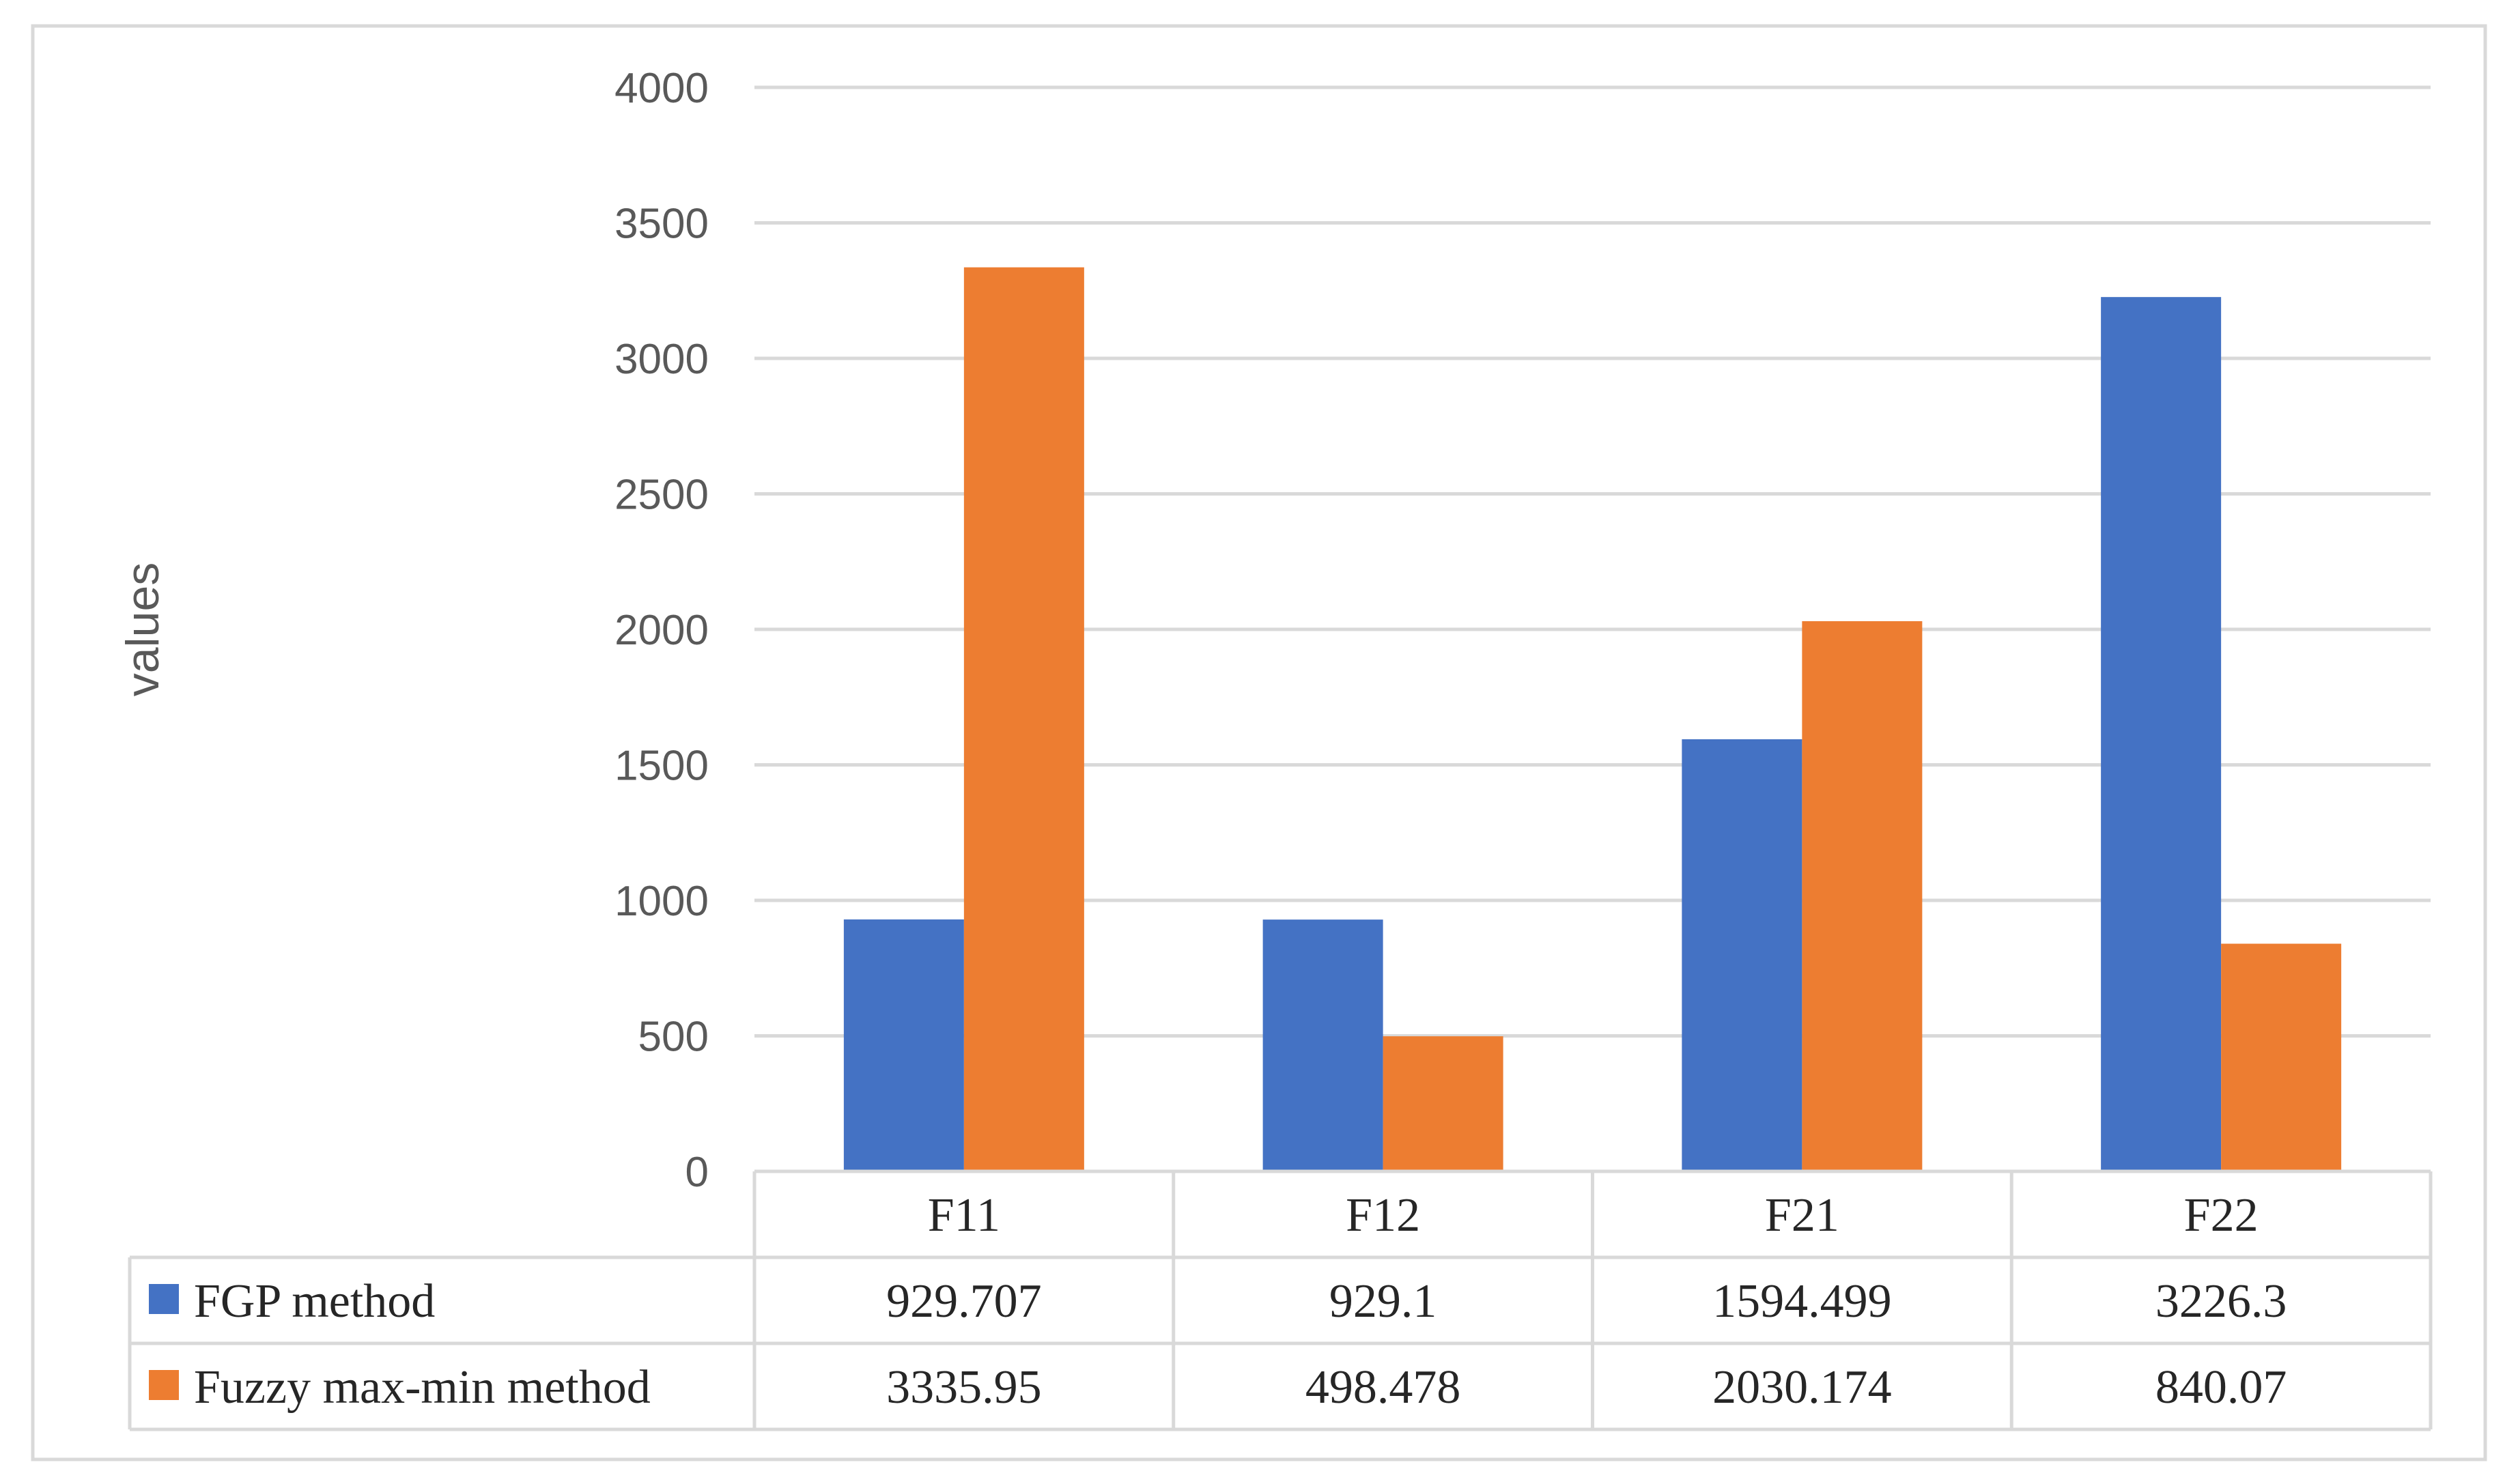 This screenshot has width=2518, height=1484. I want to click on data-label: 3226.3, so click(2221, 1301).